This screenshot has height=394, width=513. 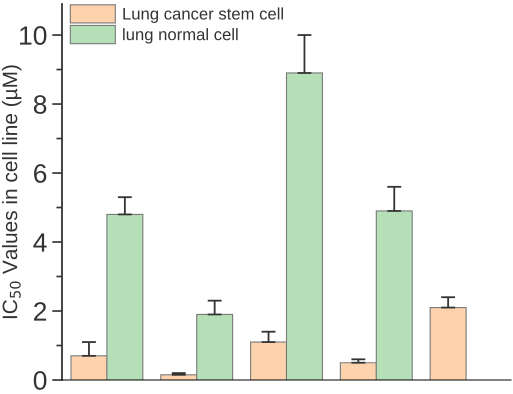 I want to click on y-tick-label: 10, so click(x=33, y=35).